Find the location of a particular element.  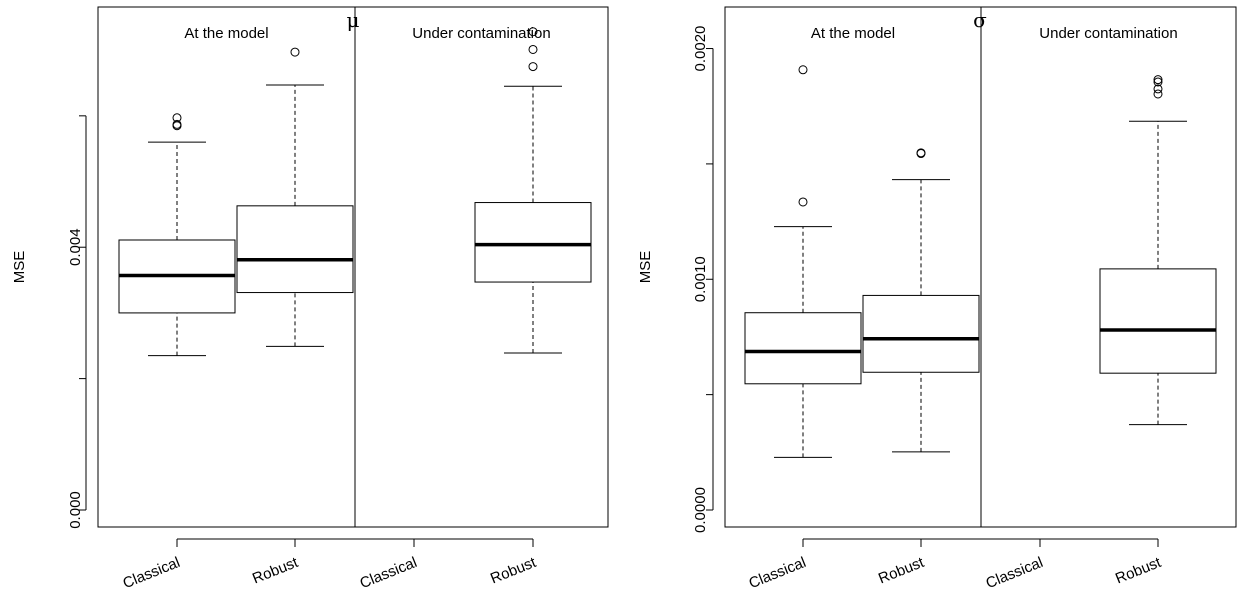

chart-title: μ is located at coordinates (353, 20).